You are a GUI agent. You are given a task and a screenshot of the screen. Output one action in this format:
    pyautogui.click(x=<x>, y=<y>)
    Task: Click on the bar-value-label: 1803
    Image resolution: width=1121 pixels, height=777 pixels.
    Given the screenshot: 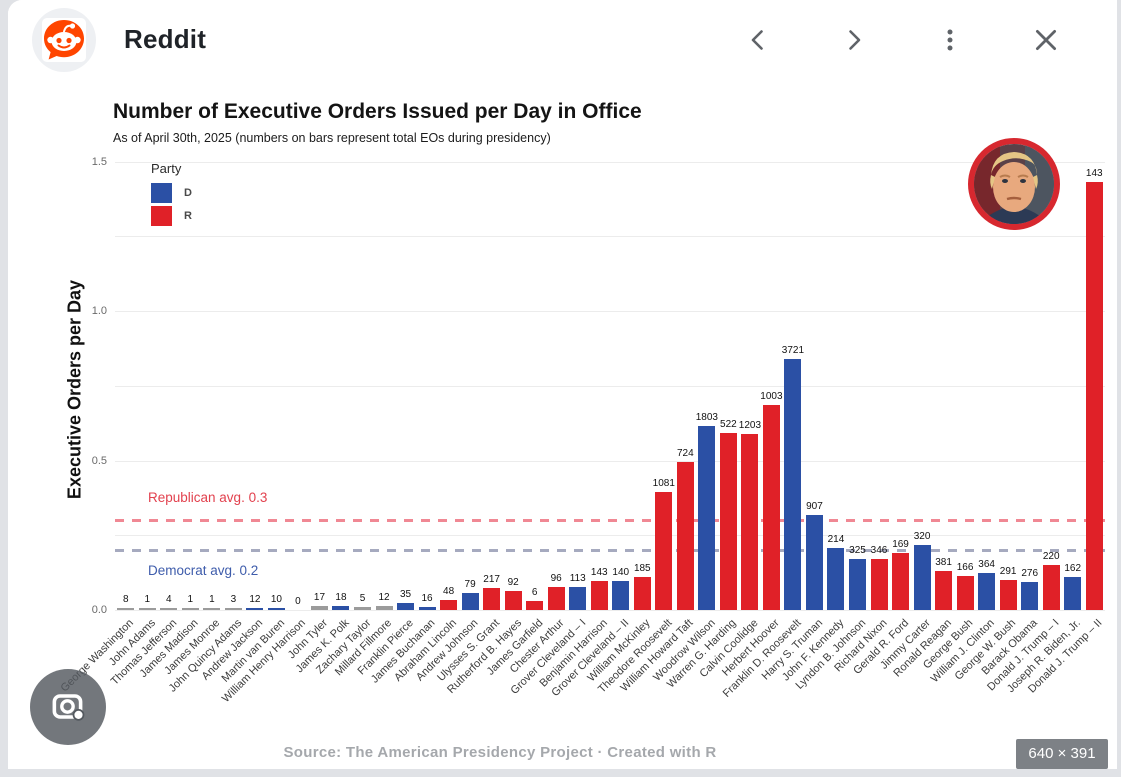 What is the action you would take?
    pyautogui.click(x=706, y=417)
    